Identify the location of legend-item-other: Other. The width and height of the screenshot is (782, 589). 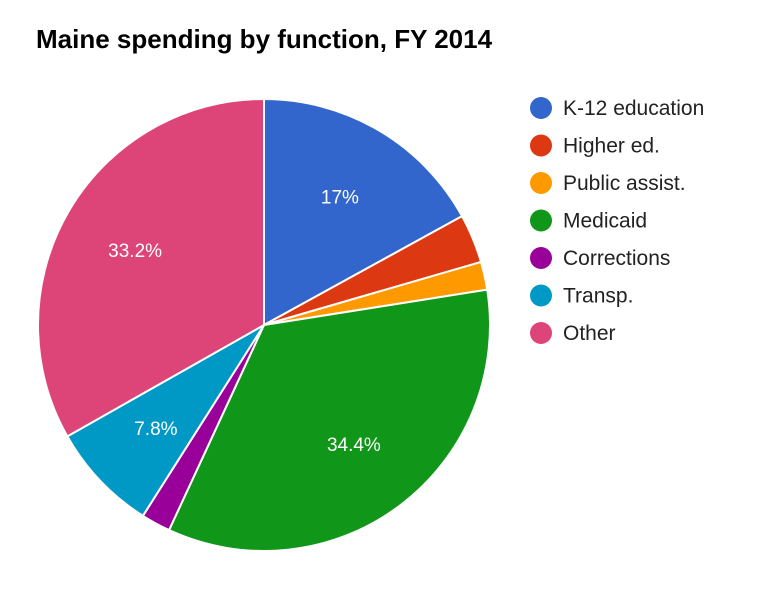
(573, 333).